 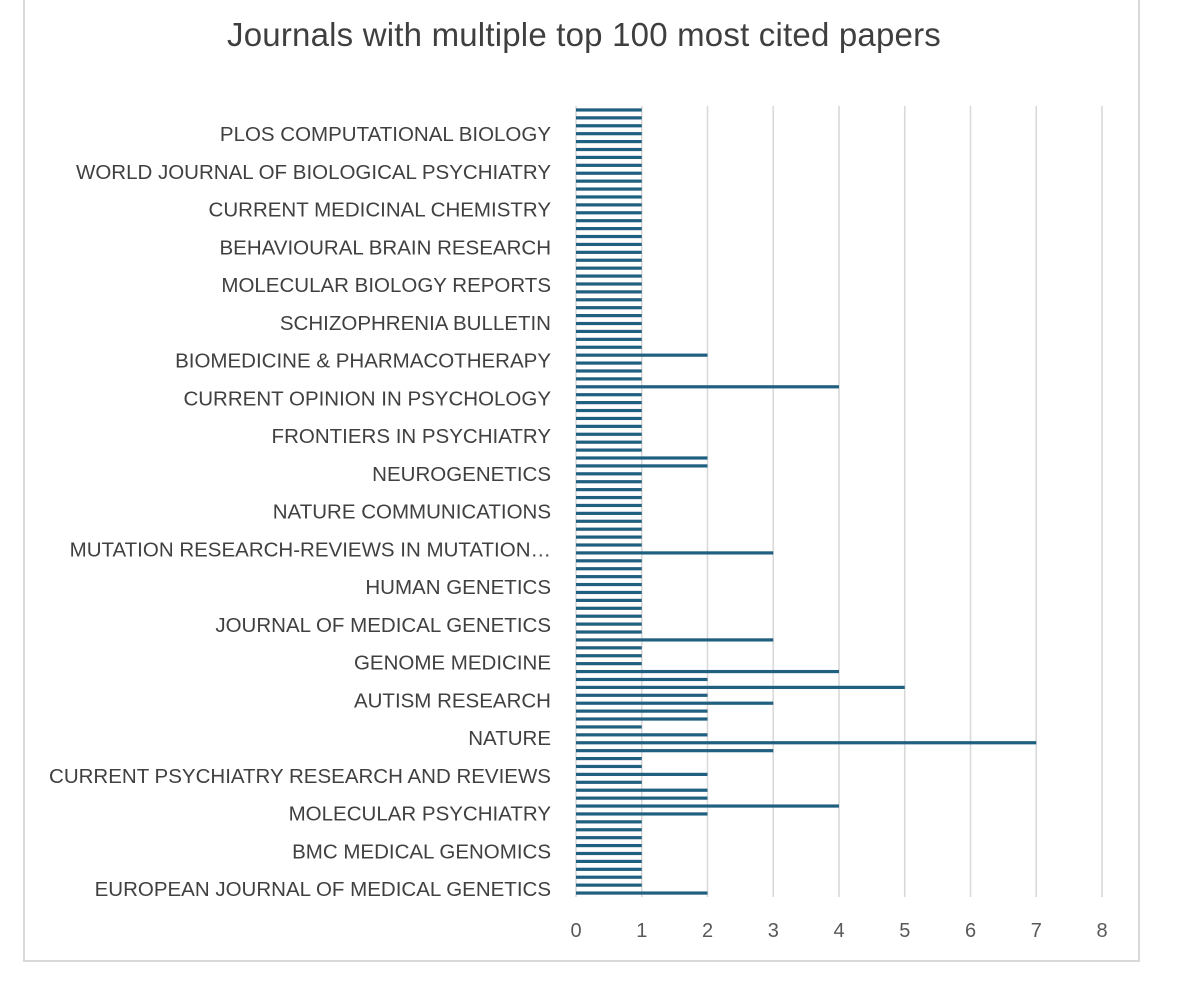 What do you see at coordinates (461, 474) in the screenshot?
I see `y-tick-label: NEUROGENETICS` at bounding box center [461, 474].